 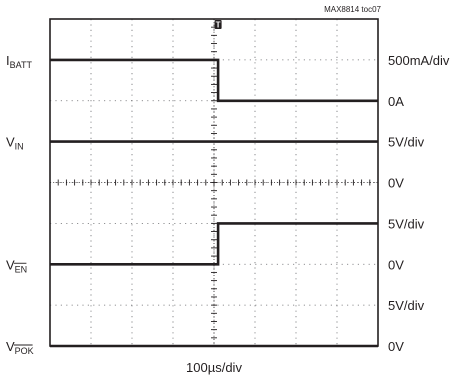 I want to click on channel-name-main: I, so click(x=8, y=60).